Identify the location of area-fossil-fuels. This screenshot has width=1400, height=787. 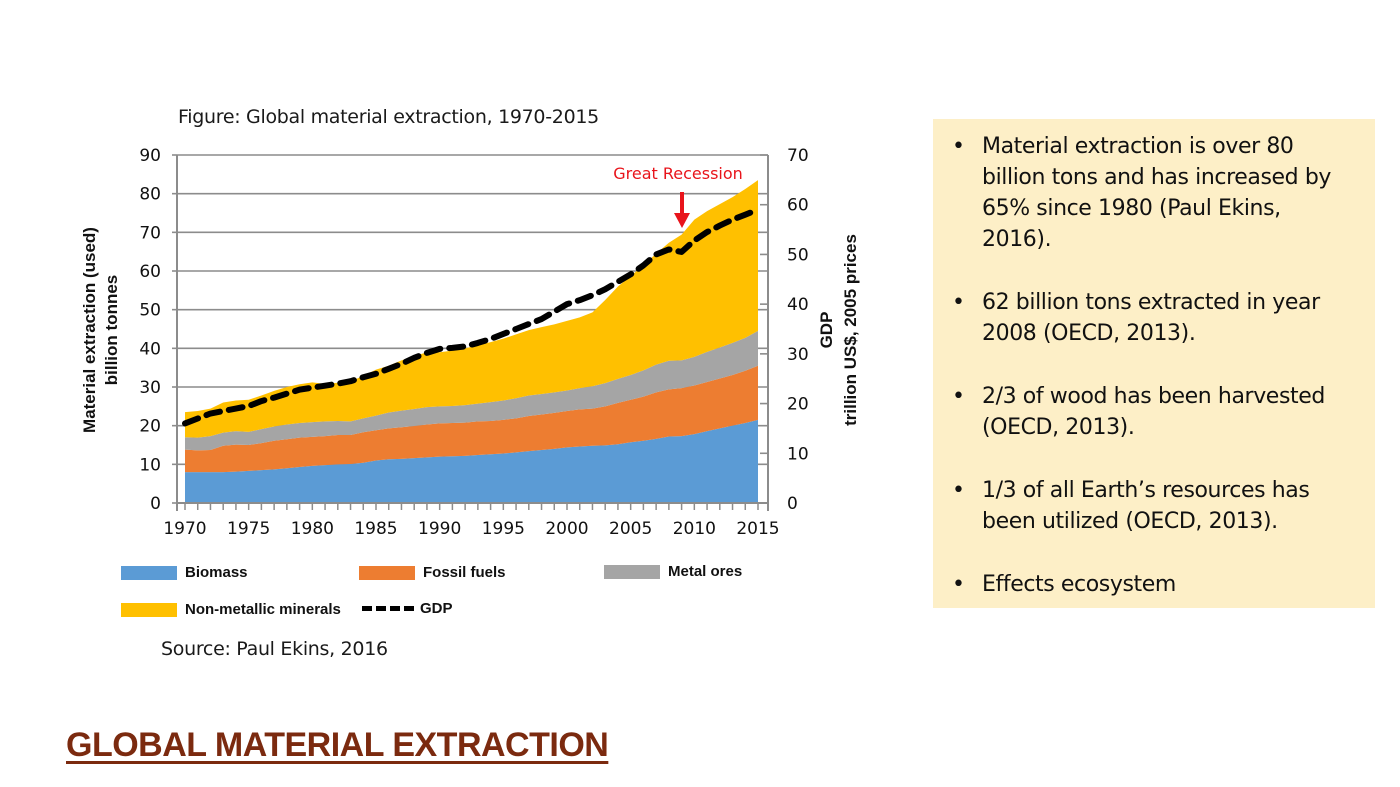
(471, 419).